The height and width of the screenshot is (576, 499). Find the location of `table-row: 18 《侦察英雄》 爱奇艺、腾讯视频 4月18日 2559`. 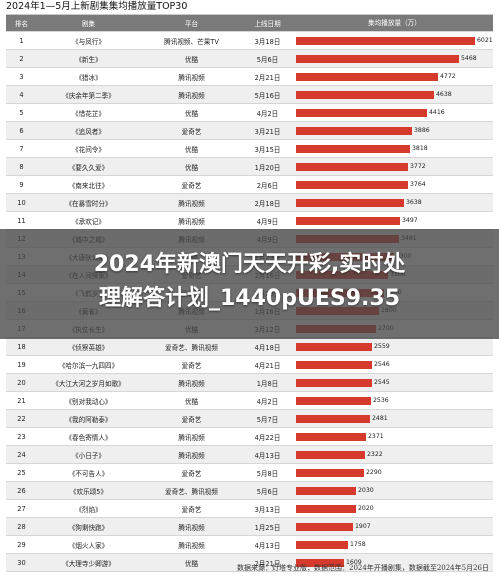

table-row: 18 《侦察英雄》 爱奇艺、腾讯视频 4月18日 2559 is located at coordinates (249, 347).